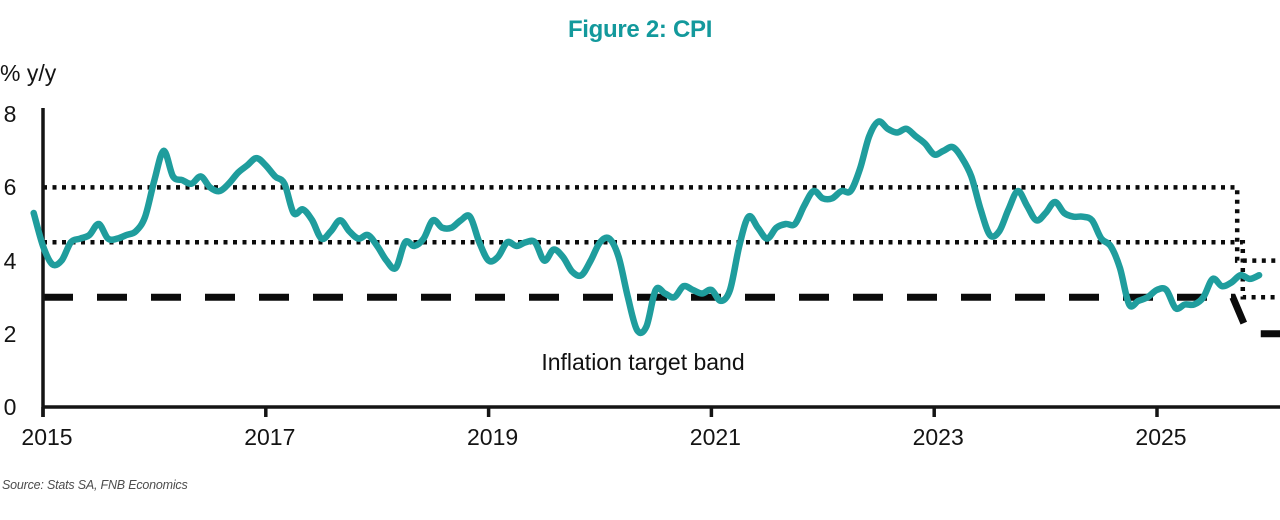 The width and height of the screenshot is (1280, 520). Describe the element at coordinates (661, 270) in the screenshot. I see `inflation-target-band-midpoint-line` at that location.